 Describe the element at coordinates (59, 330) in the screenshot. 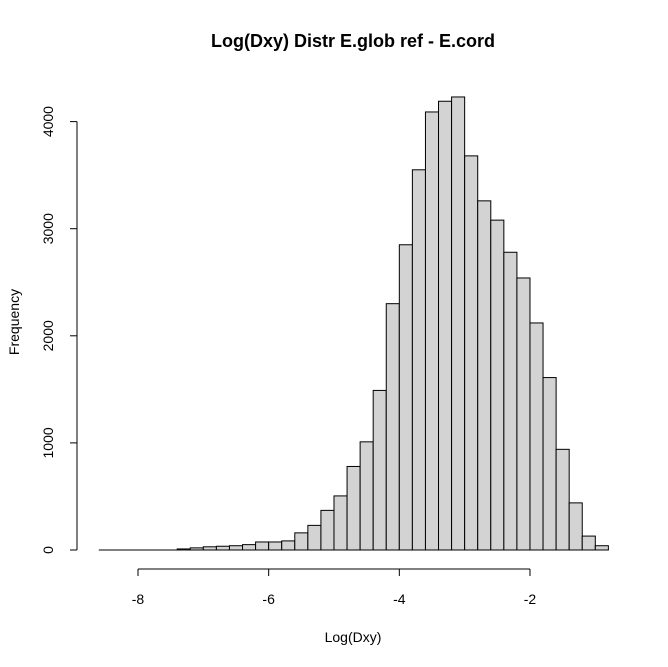

I see `y-axis: 0 1000 2000 3000 4000` at that location.